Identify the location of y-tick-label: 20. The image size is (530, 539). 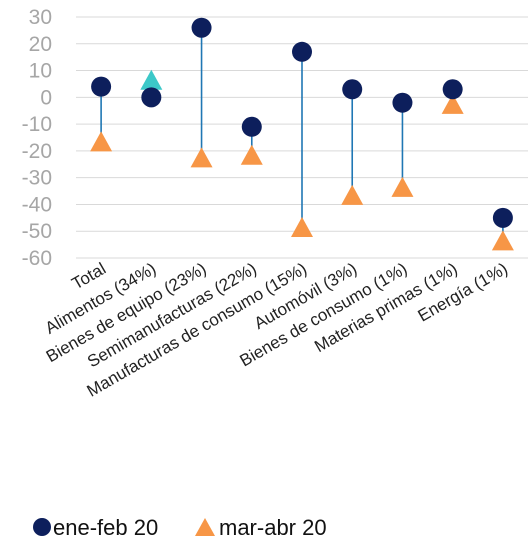
(40, 44).